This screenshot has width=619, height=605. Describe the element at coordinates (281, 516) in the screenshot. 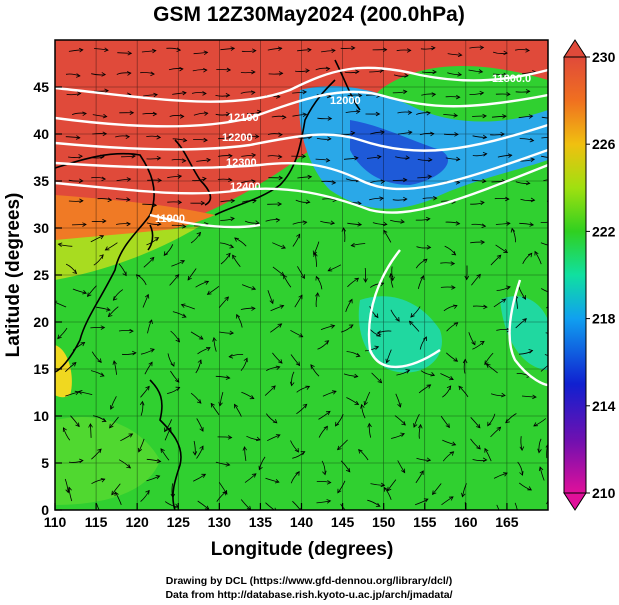

I see `x-axis: 110 115 120 125 130 135 140 145 150 155 160 165` at that location.